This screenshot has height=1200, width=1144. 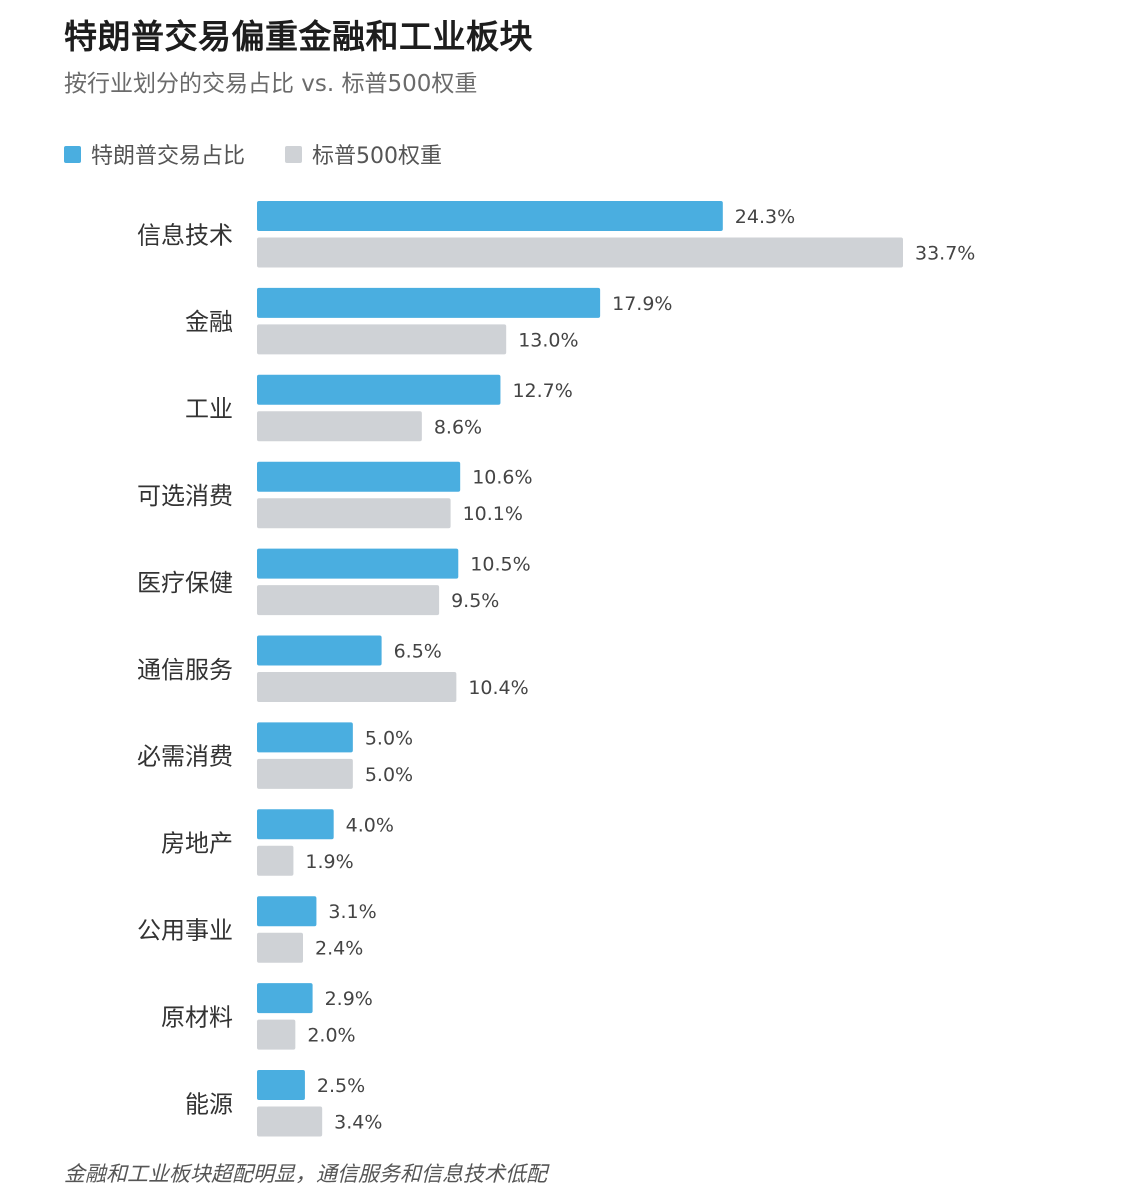 What do you see at coordinates (185, 496) in the screenshot?
I see `category-label: 可选消费` at bounding box center [185, 496].